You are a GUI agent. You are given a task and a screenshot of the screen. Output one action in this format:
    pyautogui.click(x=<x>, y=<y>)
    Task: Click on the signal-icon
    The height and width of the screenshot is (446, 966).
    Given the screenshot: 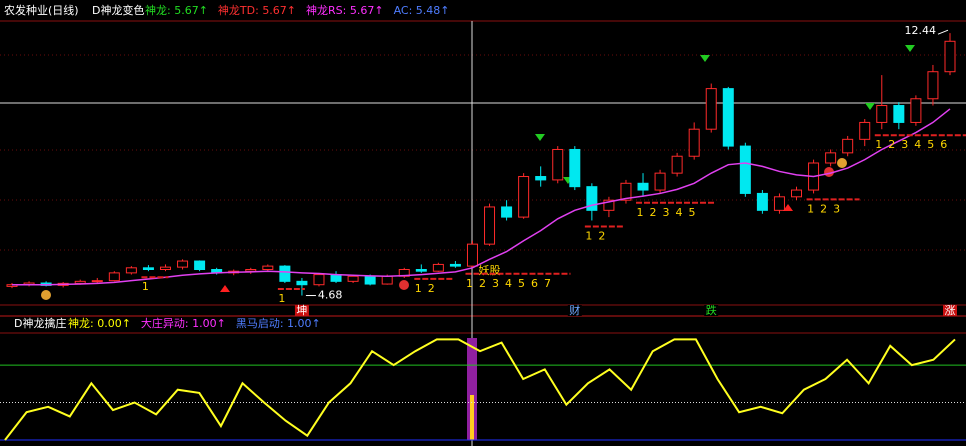 What is the action you would take?
    pyautogui.click(x=404, y=285)
    